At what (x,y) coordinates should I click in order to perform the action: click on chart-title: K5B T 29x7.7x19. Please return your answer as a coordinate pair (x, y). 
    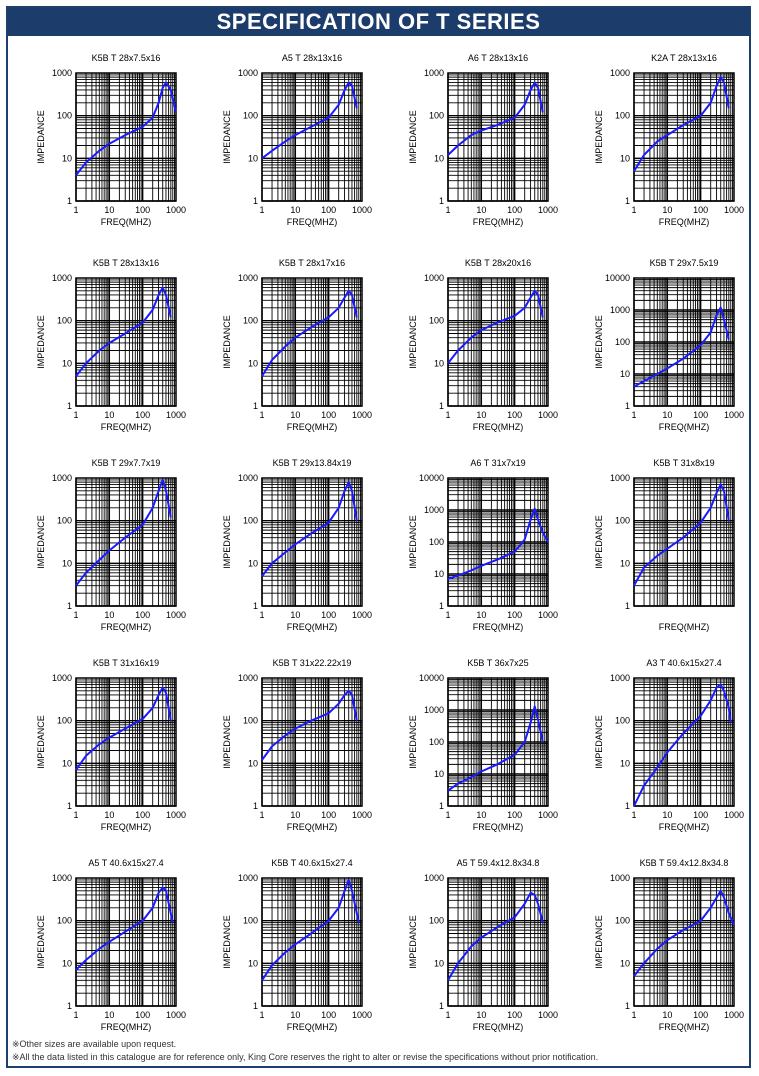
    Looking at the image, I should click on (126, 463).